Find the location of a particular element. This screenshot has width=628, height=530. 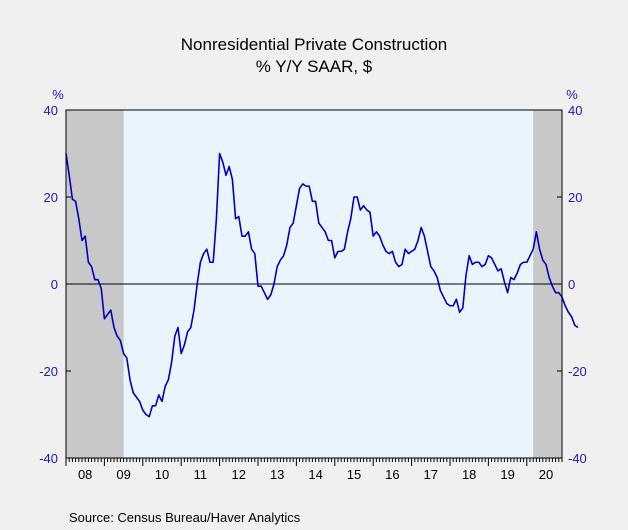

x-tick-label: 16 is located at coordinates (392, 474).